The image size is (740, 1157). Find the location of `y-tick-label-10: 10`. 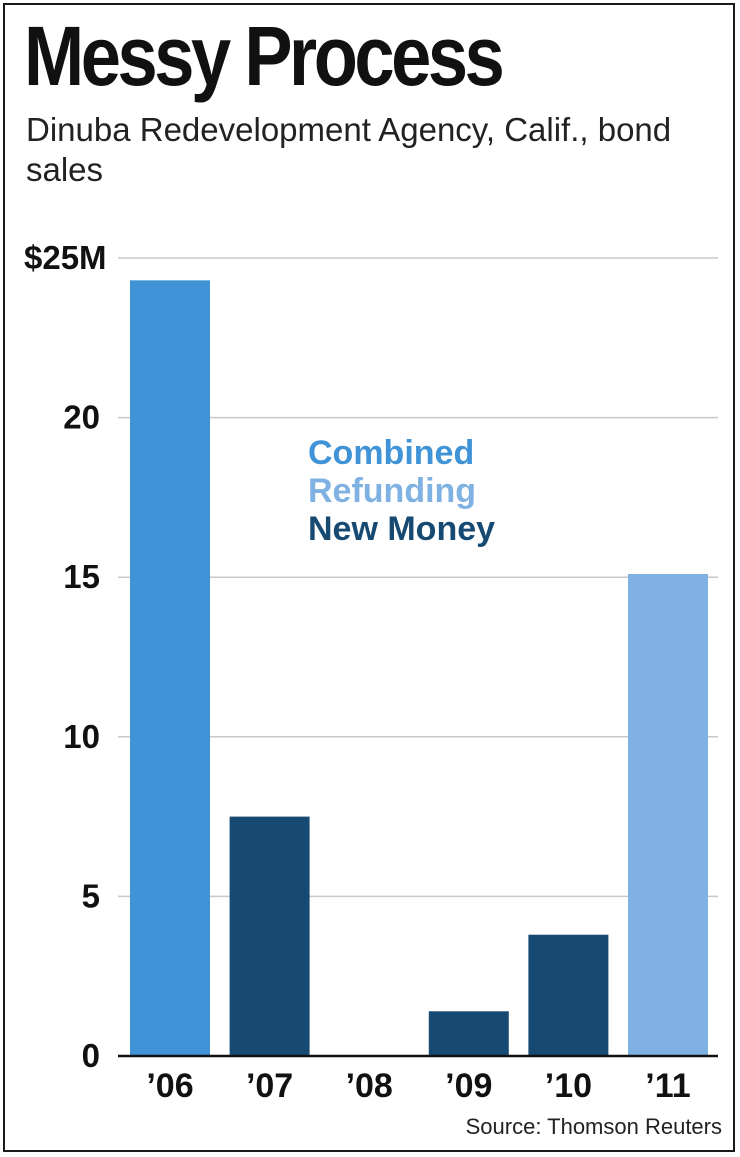

y-tick-label-10: 10 is located at coordinates (81, 736).